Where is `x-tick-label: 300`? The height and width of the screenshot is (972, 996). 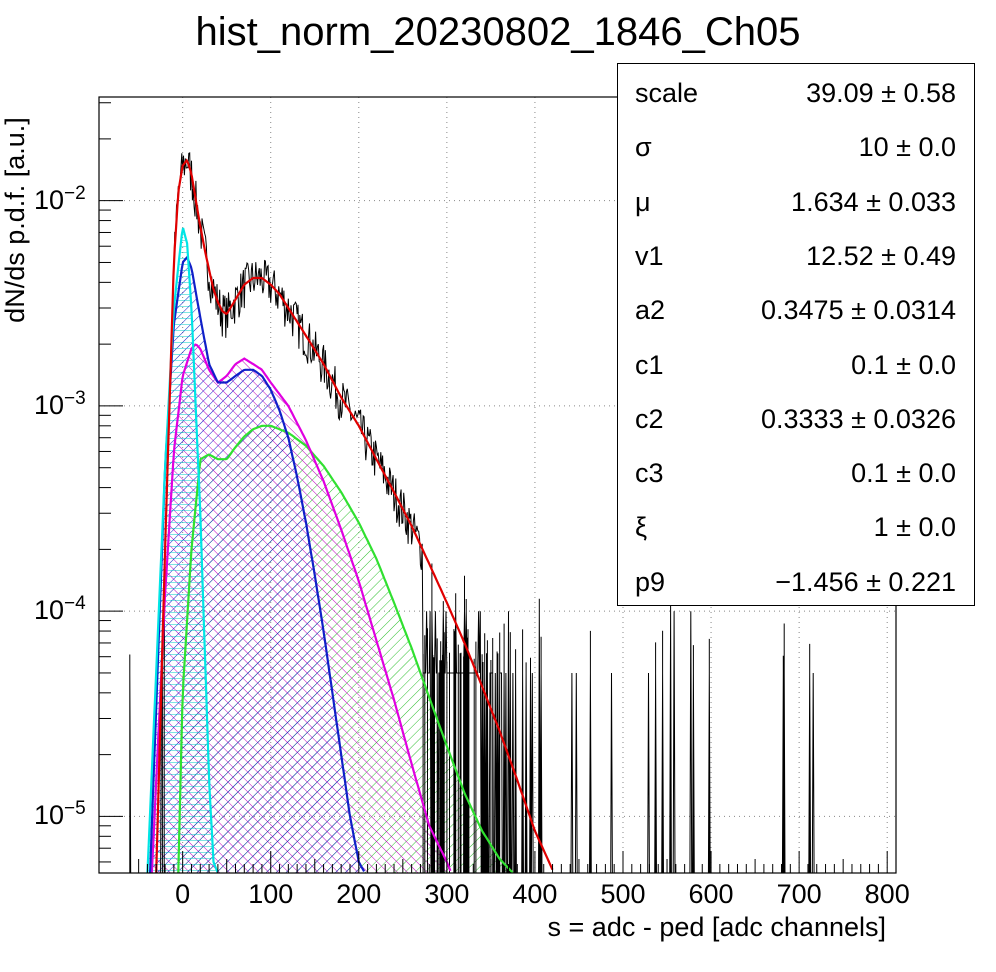
x-tick-label: 300 is located at coordinates (447, 894).